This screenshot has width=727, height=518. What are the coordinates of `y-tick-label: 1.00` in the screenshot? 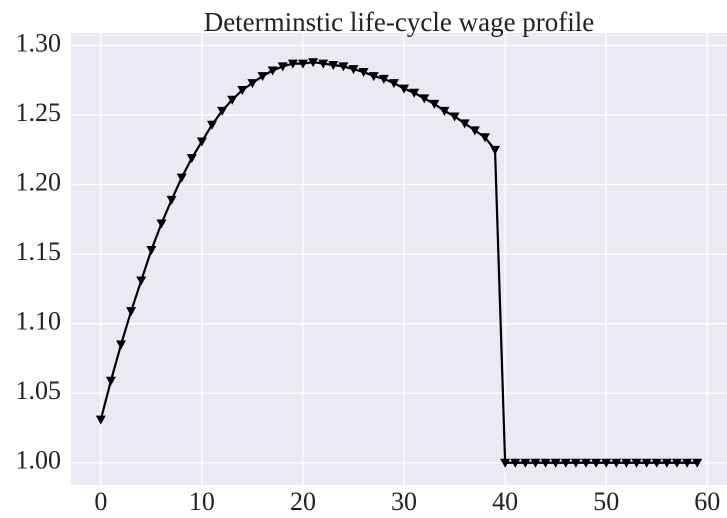 It's located at (39, 460).